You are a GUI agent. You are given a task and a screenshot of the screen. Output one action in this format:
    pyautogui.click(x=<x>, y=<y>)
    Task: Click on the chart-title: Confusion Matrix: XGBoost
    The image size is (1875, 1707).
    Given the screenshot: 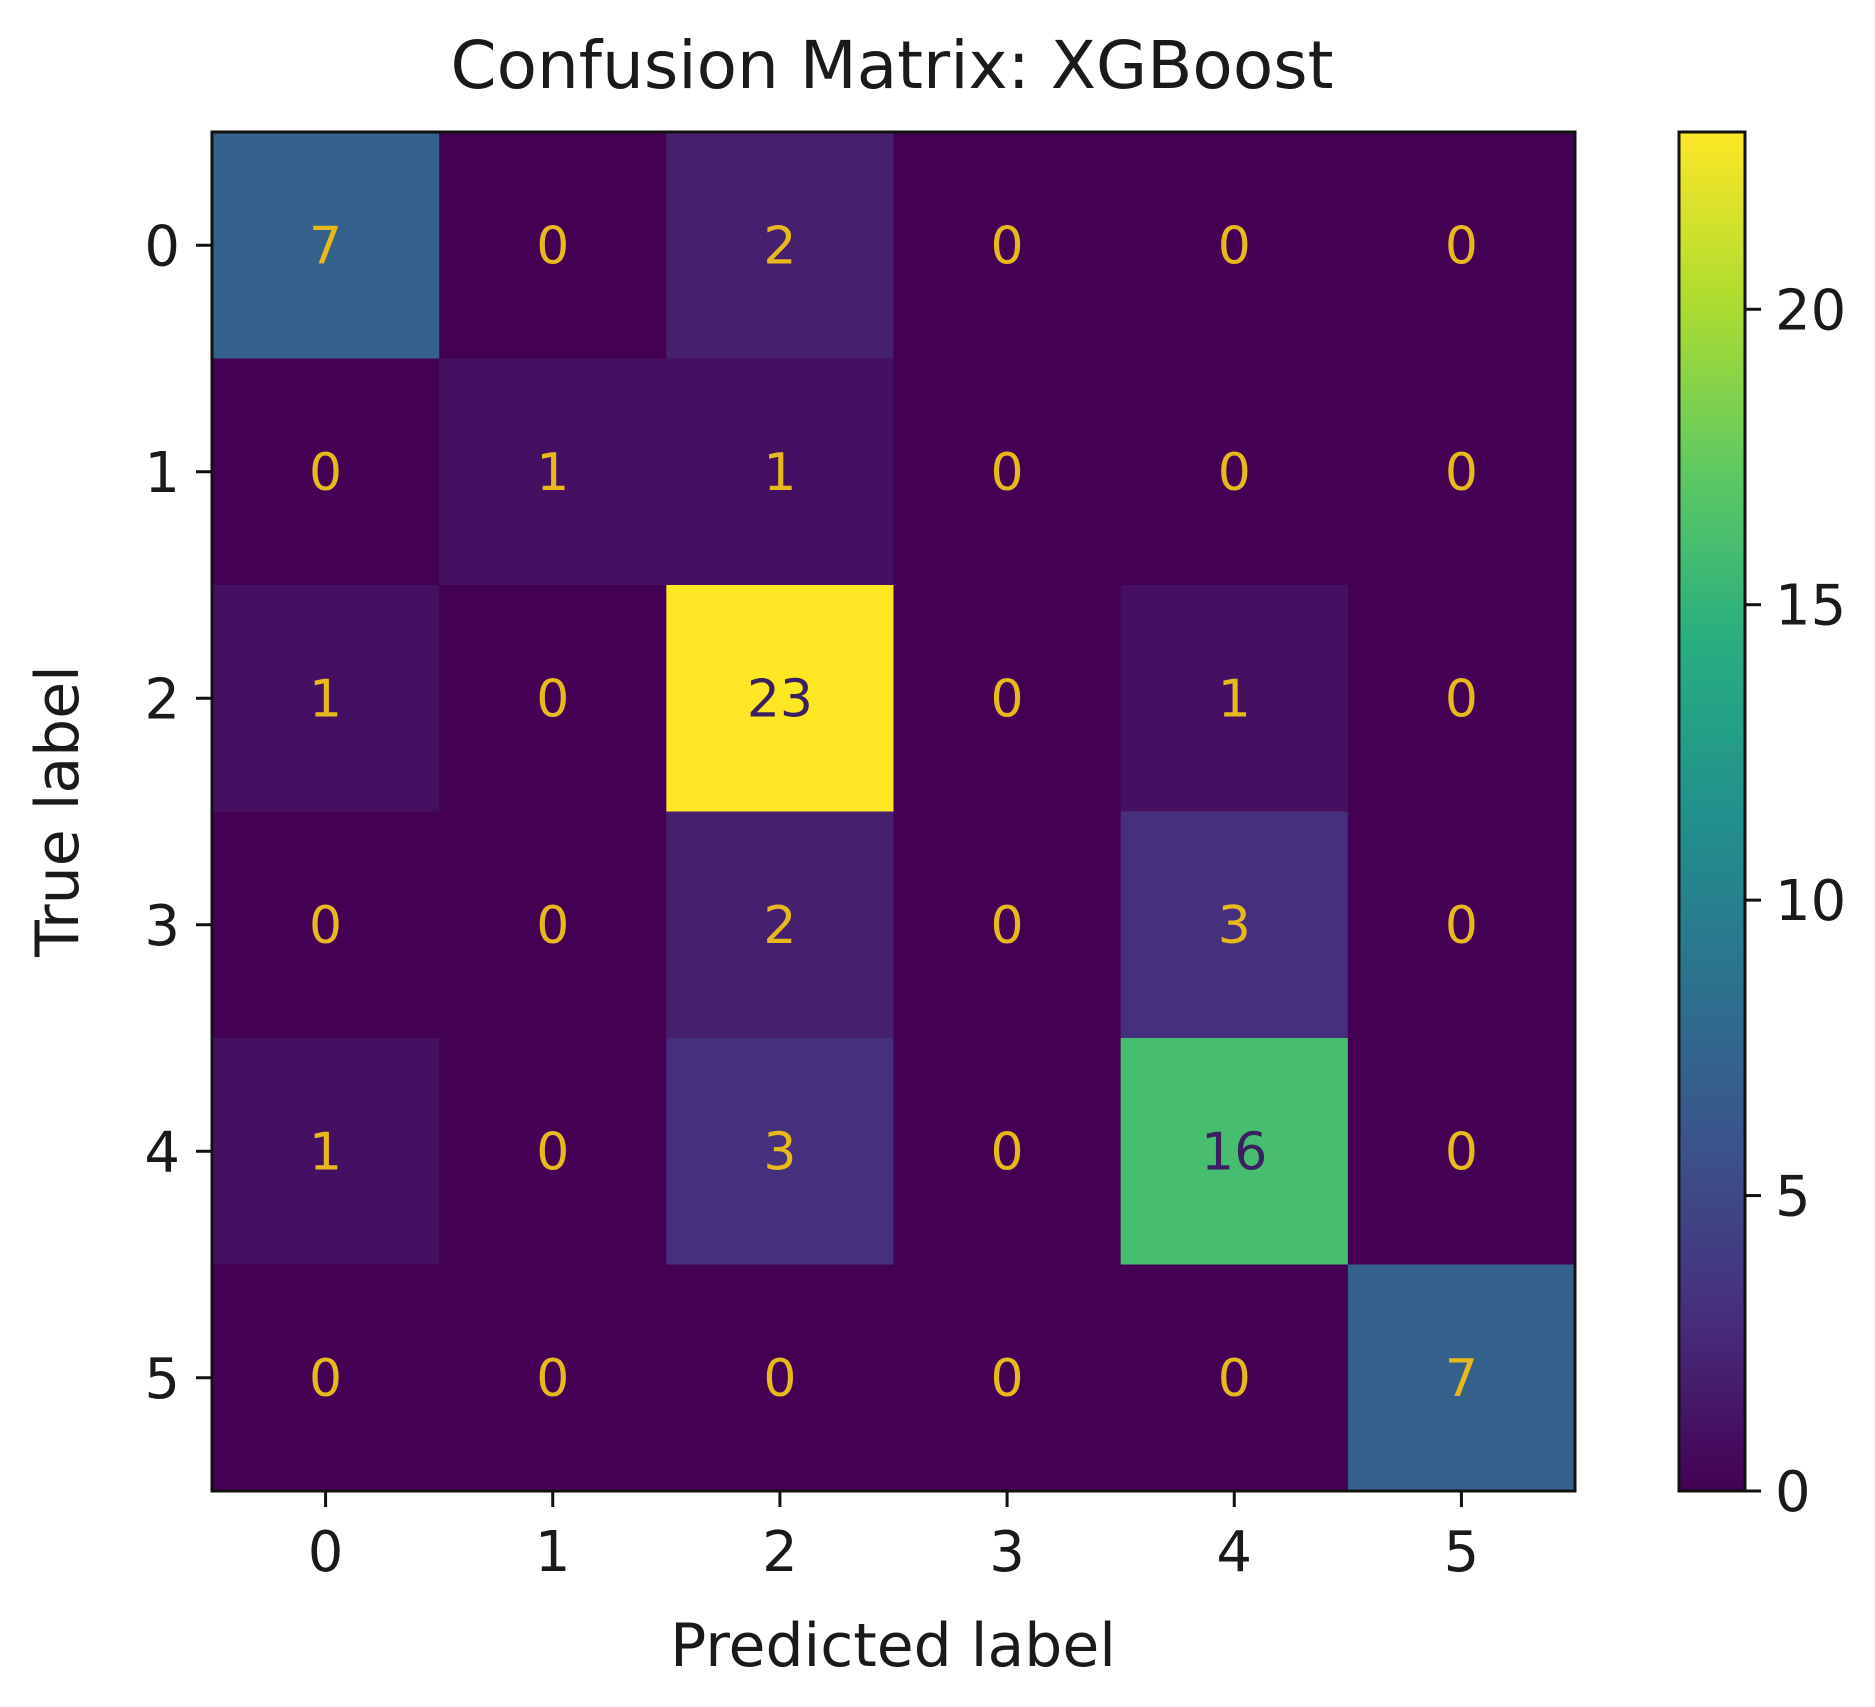 What is the action you would take?
    pyautogui.click(x=892, y=65)
    